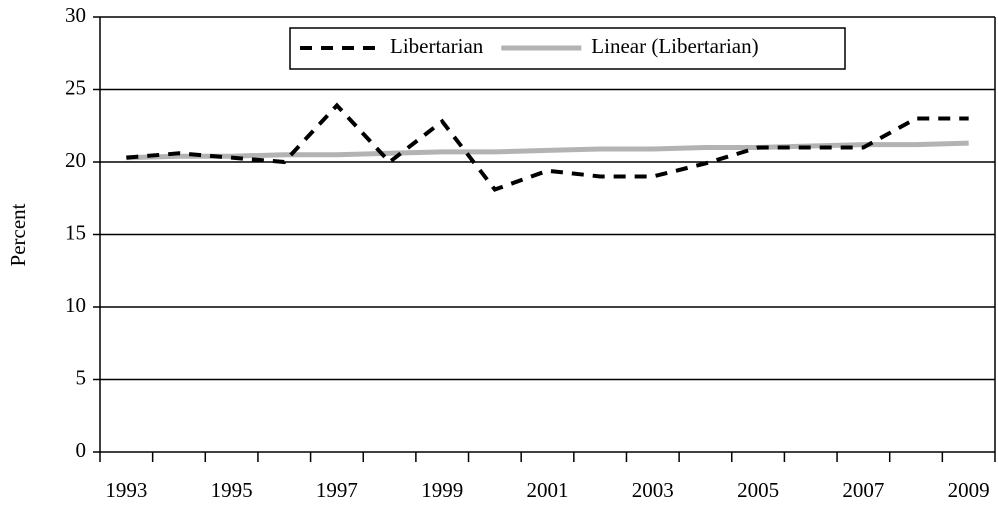 This screenshot has height=508, width=998. Describe the element at coordinates (75, 232) in the screenshot. I see `y-tick-label: 15` at that location.